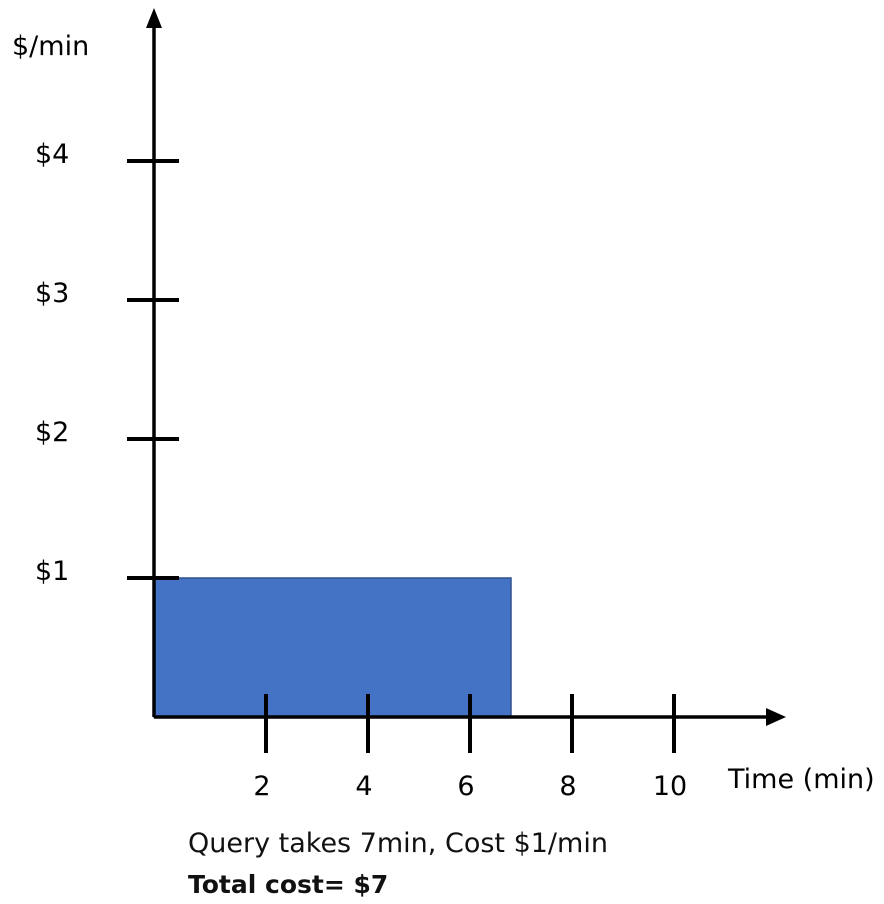 The image size is (884, 904). I want to click on y-tick-label: $1, so click(52, 571).